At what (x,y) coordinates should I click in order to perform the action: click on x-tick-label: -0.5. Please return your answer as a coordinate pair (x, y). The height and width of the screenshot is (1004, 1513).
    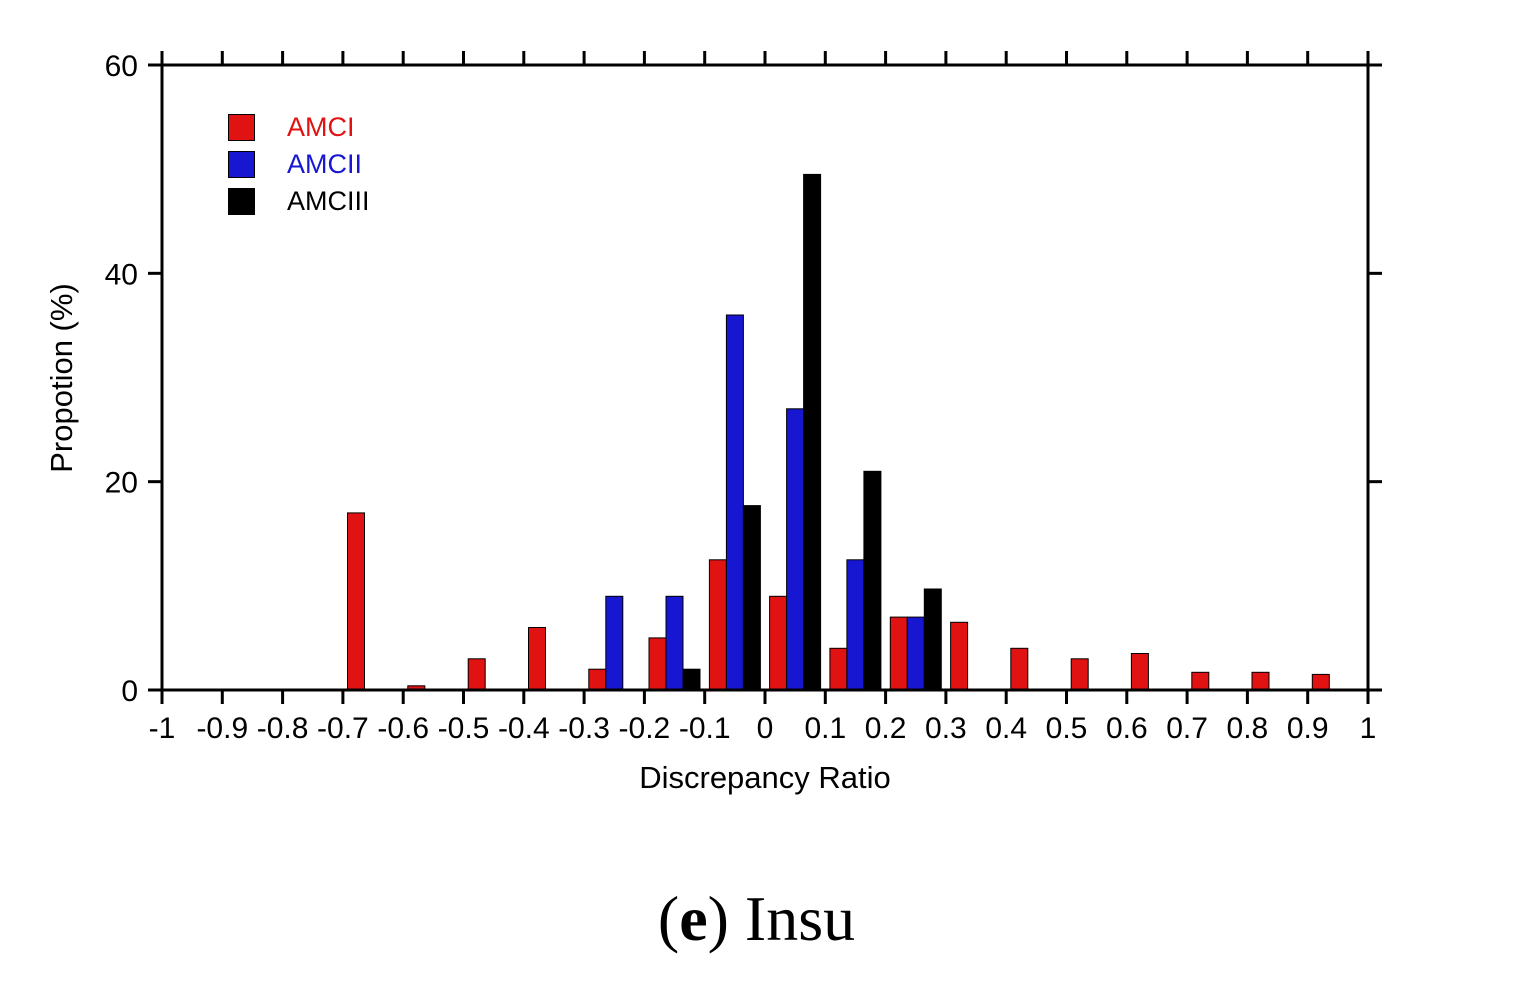
    Looking at the image, I should click on (464, 728).